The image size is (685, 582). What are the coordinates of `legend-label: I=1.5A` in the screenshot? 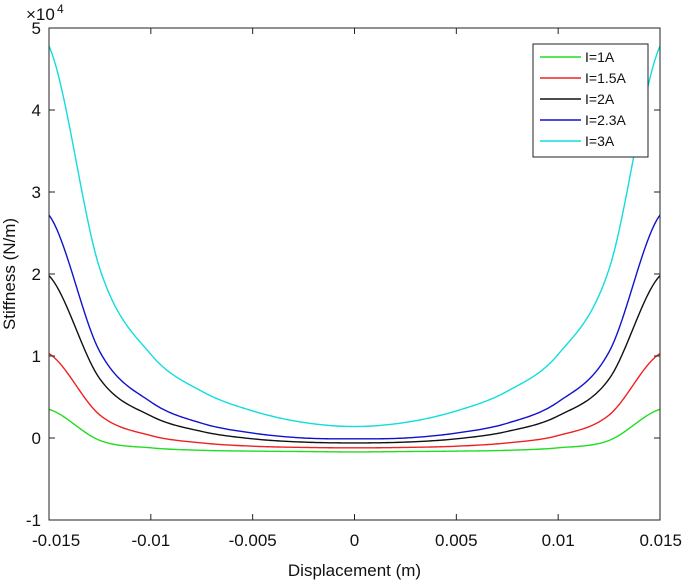 It's located at (606, 78).